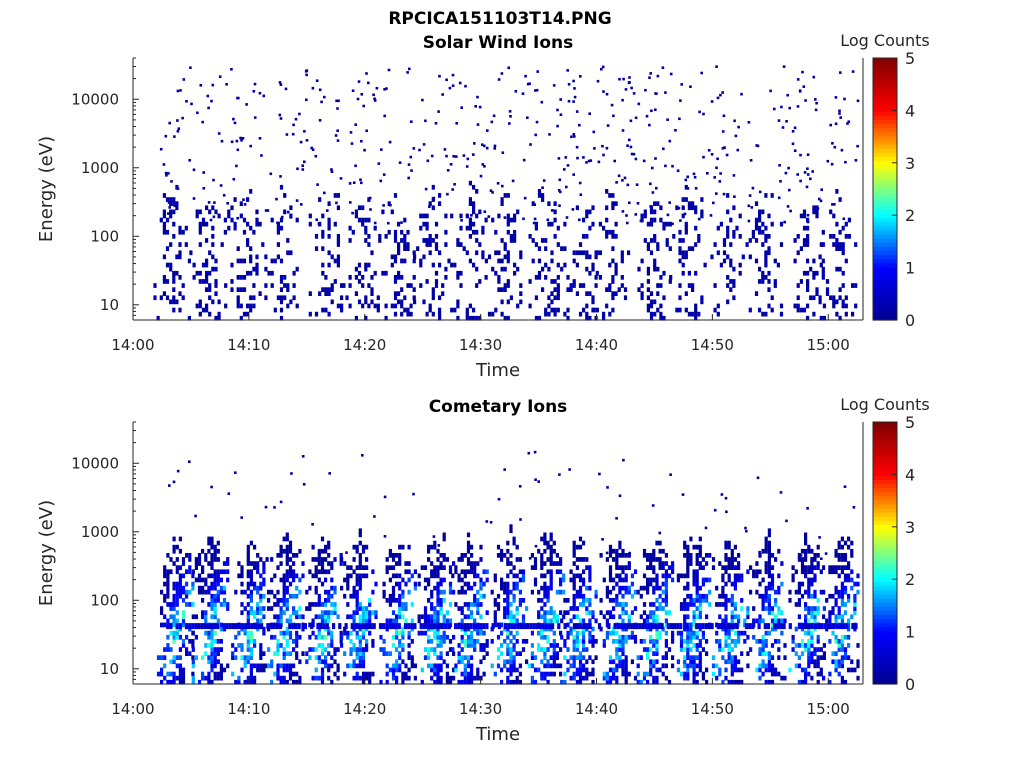  What do you see at coordinates (712, 709) in the screenshot?
I see `x-tick-label: 14:50` at bounding box center [712, 709].